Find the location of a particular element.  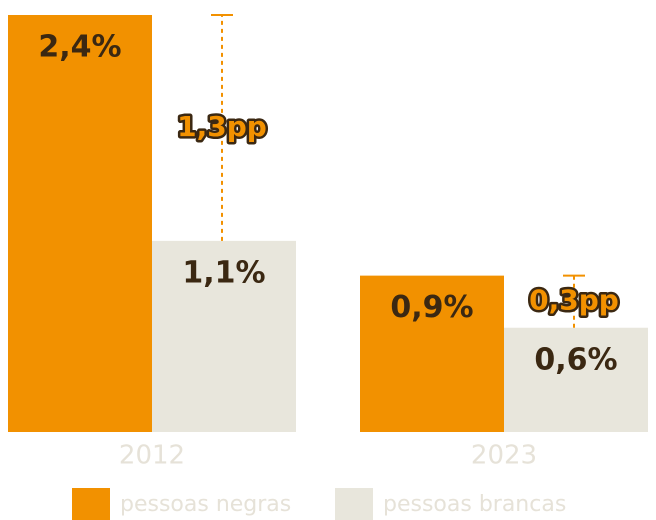

gap-label: 0,3pp is located at coordinates (574, 300).